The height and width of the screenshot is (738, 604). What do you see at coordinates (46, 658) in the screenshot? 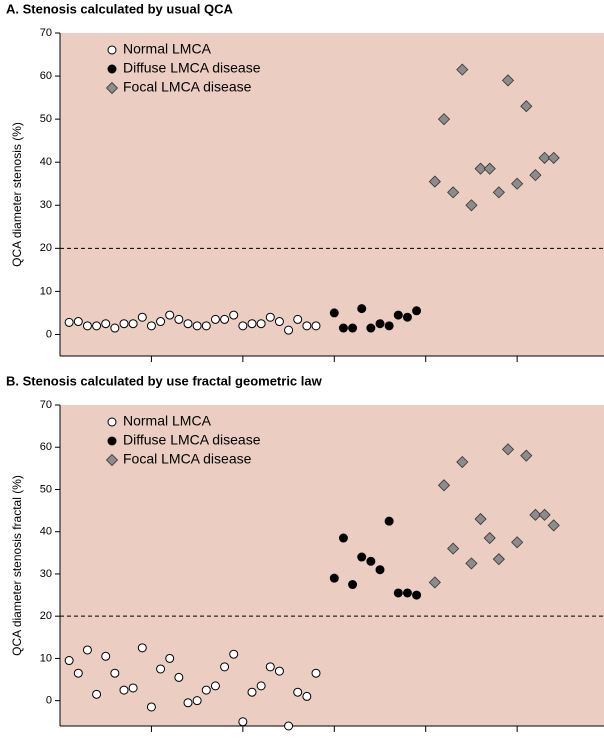
I see `y-tick-label: 10` at bounding box center [46, 658].